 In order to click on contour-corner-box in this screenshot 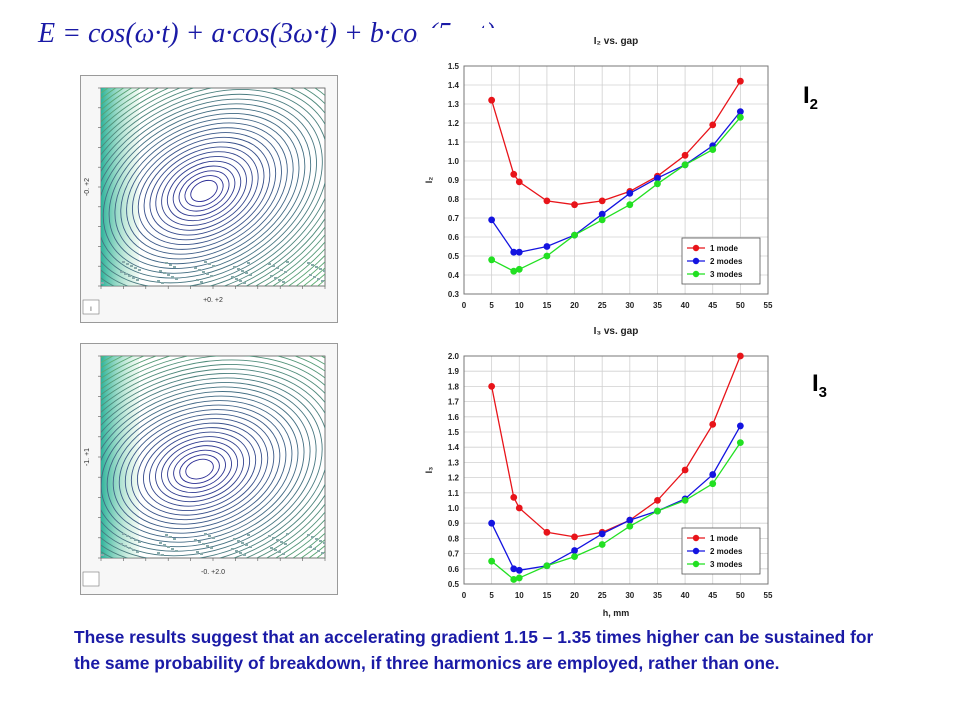, I will do `click(91, 307)`.